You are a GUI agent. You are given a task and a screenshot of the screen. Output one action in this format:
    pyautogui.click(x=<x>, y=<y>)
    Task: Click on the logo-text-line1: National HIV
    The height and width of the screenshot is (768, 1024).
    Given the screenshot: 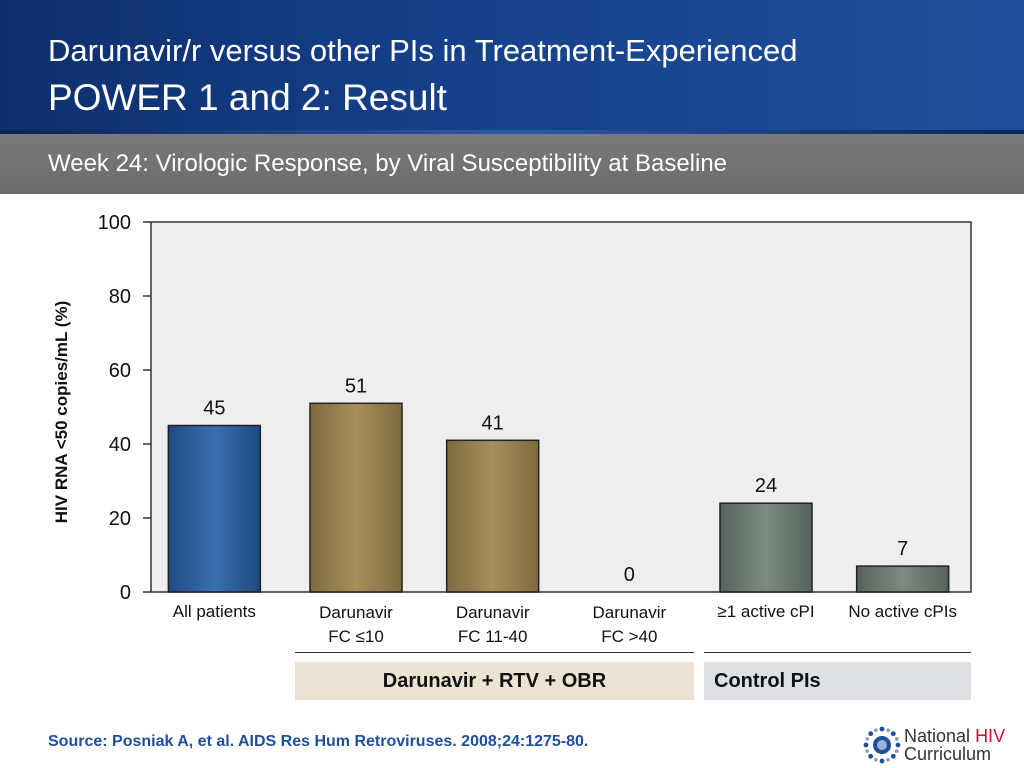 What is the action you would take?
    pyautogui.click(x=955, y=736)
    